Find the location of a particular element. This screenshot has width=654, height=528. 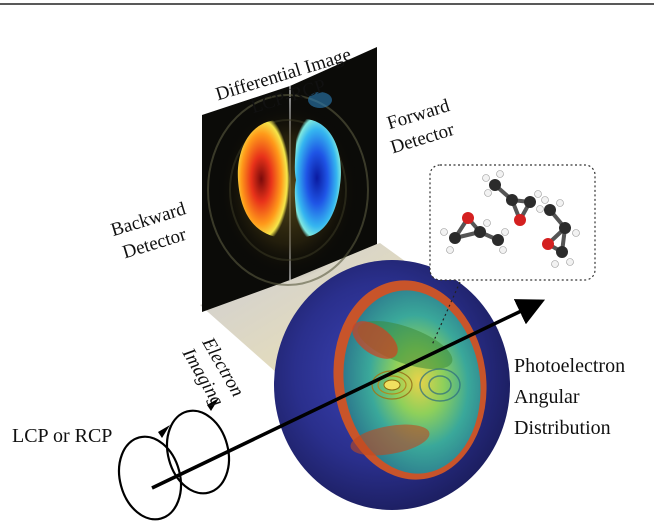

swirl-right is located at coordinates (440, 385).